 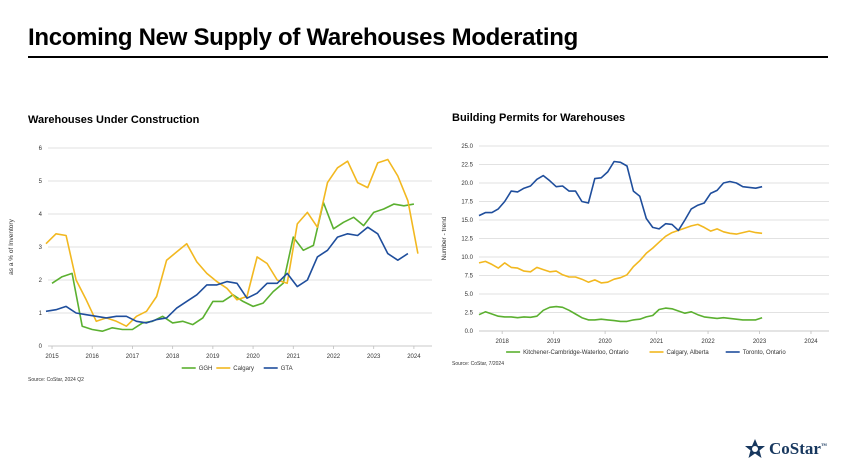 I want to click on chart-title-permits: Building Permits for Warehouses, so click(x=539, y=118).